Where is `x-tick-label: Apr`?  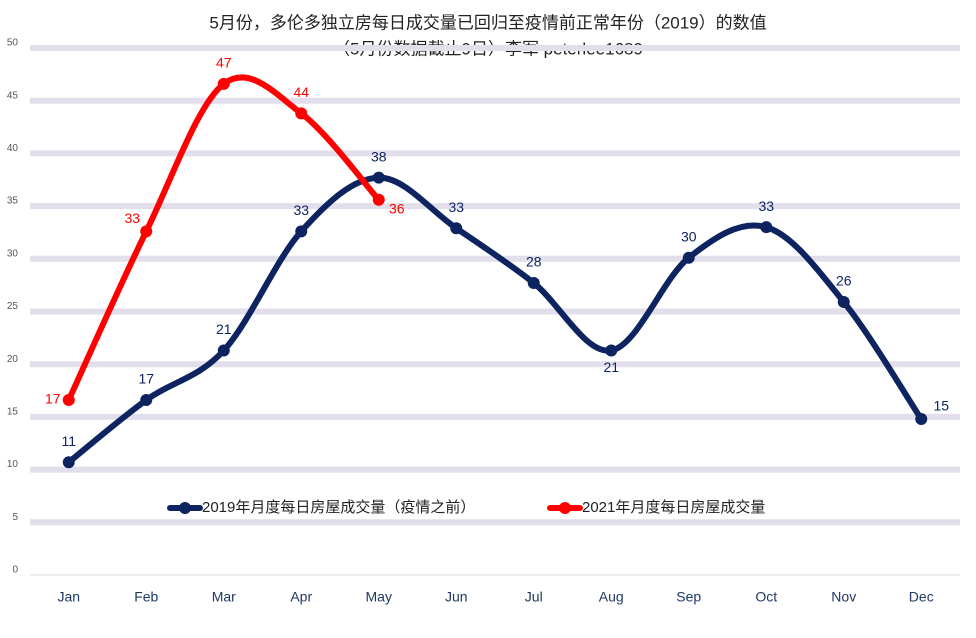
x-tick-label: Apr is located at coordinates (301, 597).